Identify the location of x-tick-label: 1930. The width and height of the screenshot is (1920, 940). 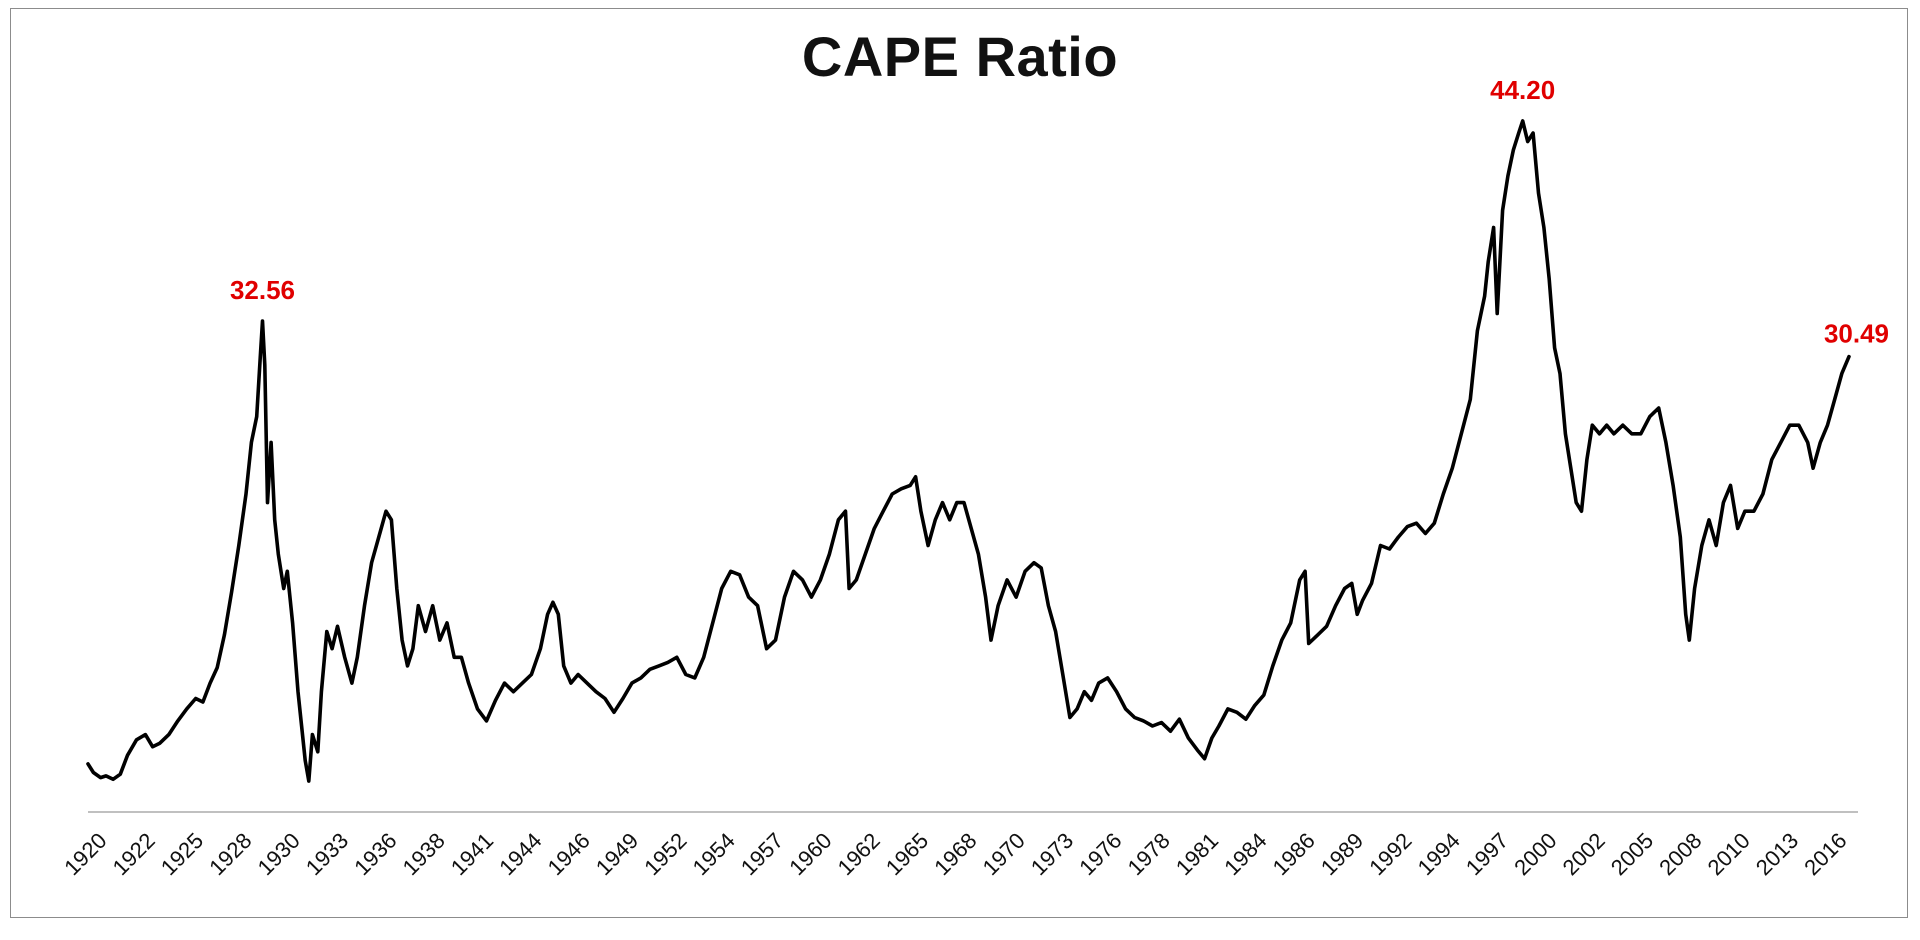
(279, 854).